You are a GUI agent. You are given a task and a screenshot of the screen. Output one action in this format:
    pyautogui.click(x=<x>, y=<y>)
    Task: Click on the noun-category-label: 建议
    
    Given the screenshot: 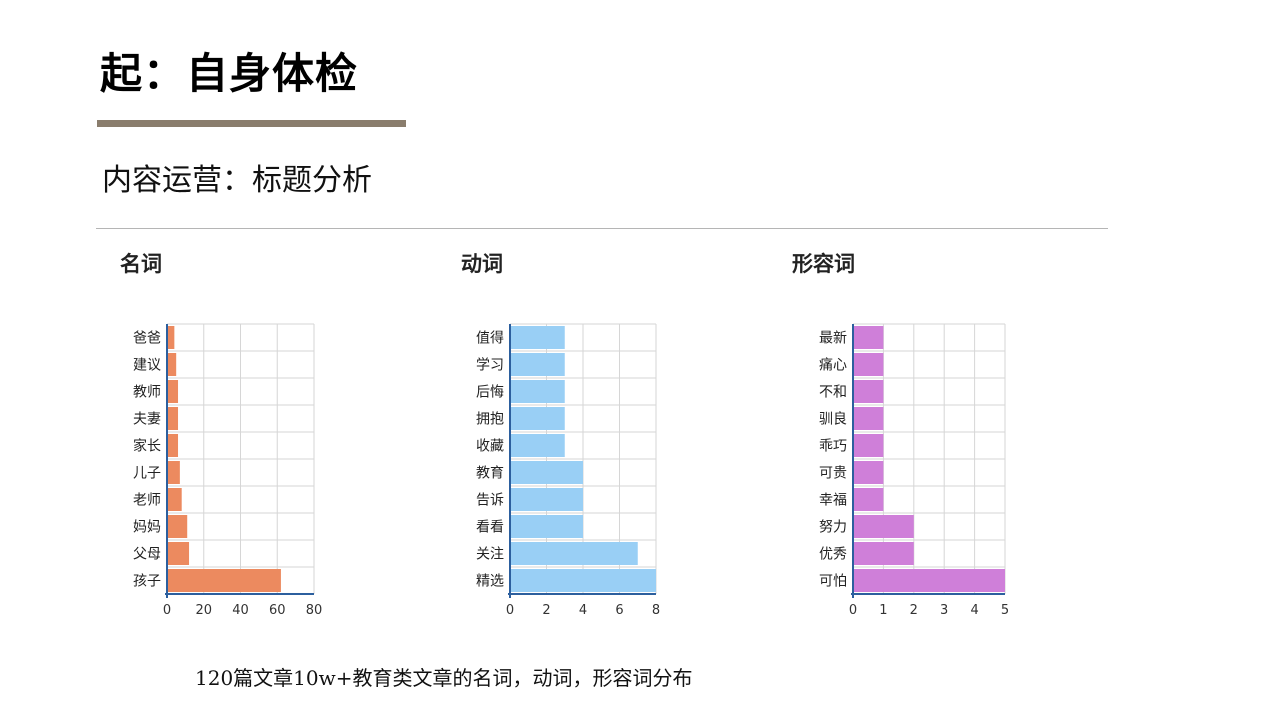 What is the action you would take?
    pyautogui.click(x=147, y=366)
    